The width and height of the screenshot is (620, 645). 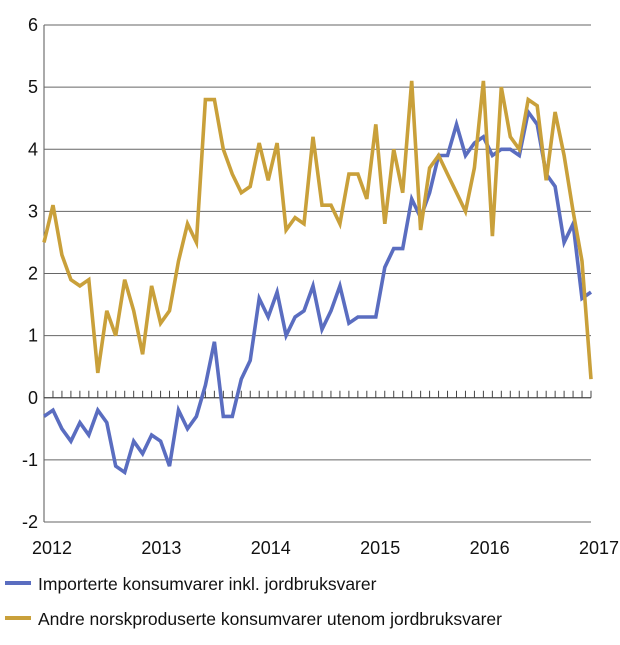 I want to click on y-tick-label: 6, so click(x=33, y=25).